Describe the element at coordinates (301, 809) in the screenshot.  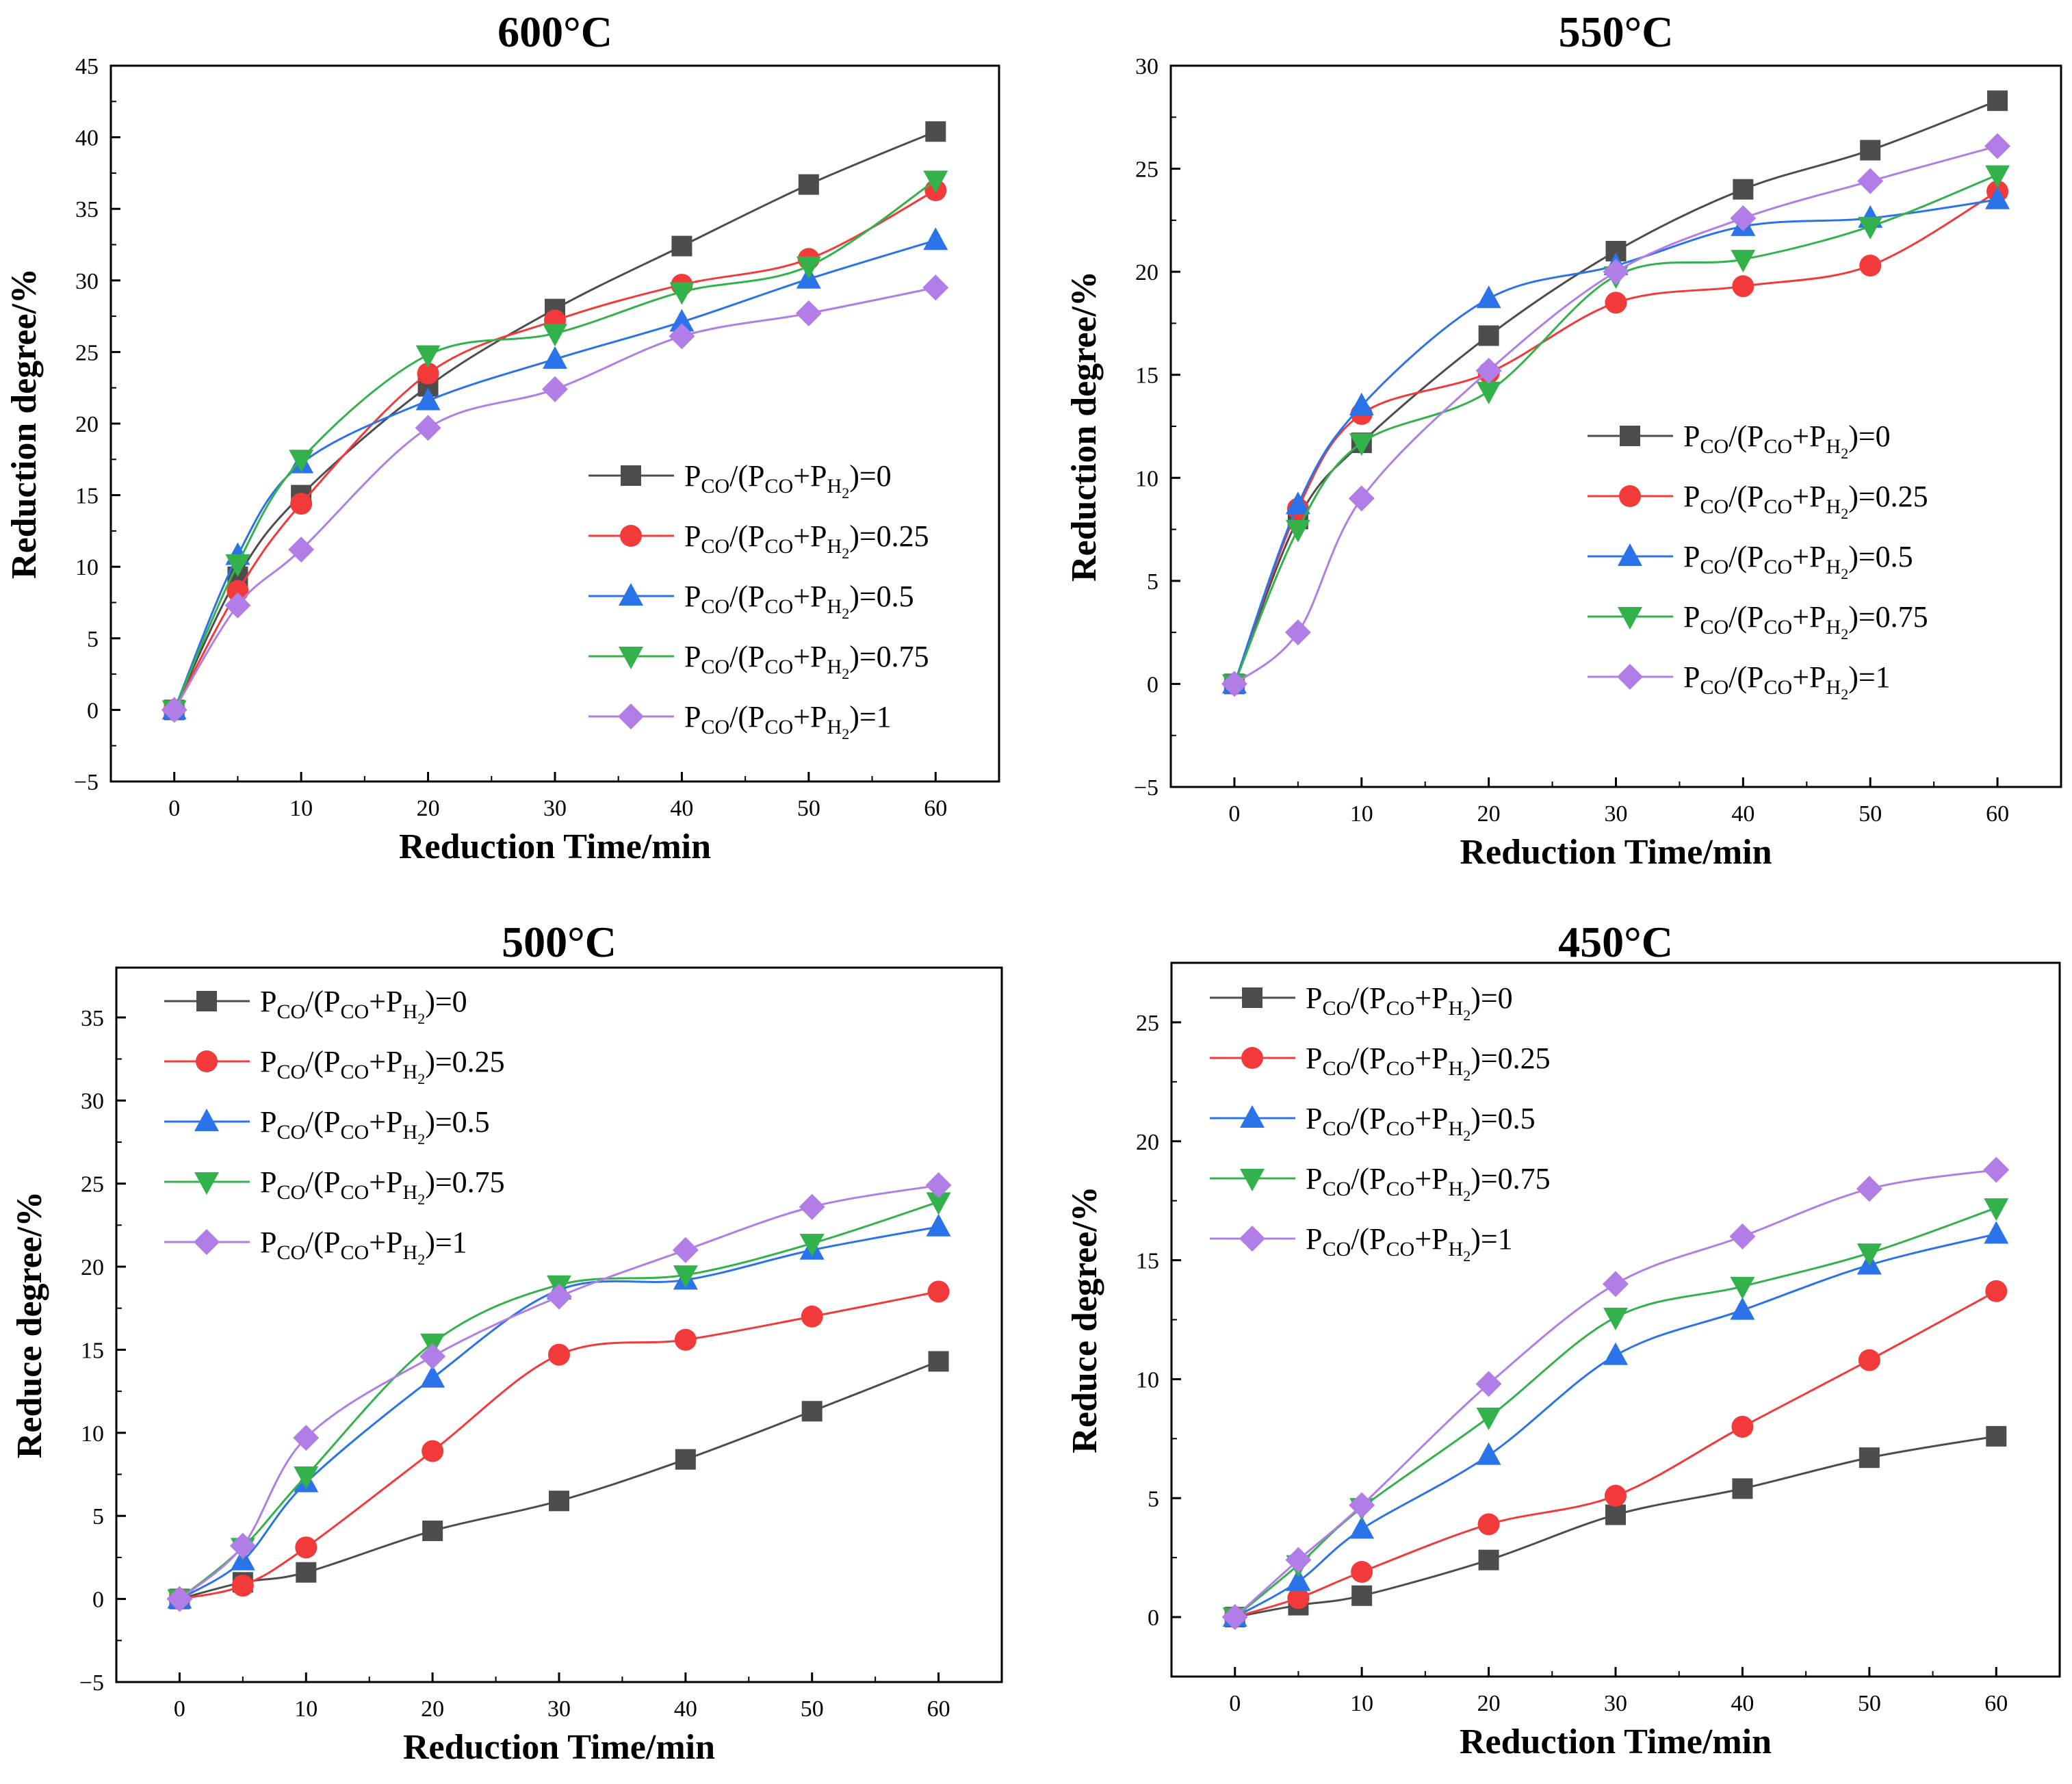
I see `x-tick-label: 10` at that location.